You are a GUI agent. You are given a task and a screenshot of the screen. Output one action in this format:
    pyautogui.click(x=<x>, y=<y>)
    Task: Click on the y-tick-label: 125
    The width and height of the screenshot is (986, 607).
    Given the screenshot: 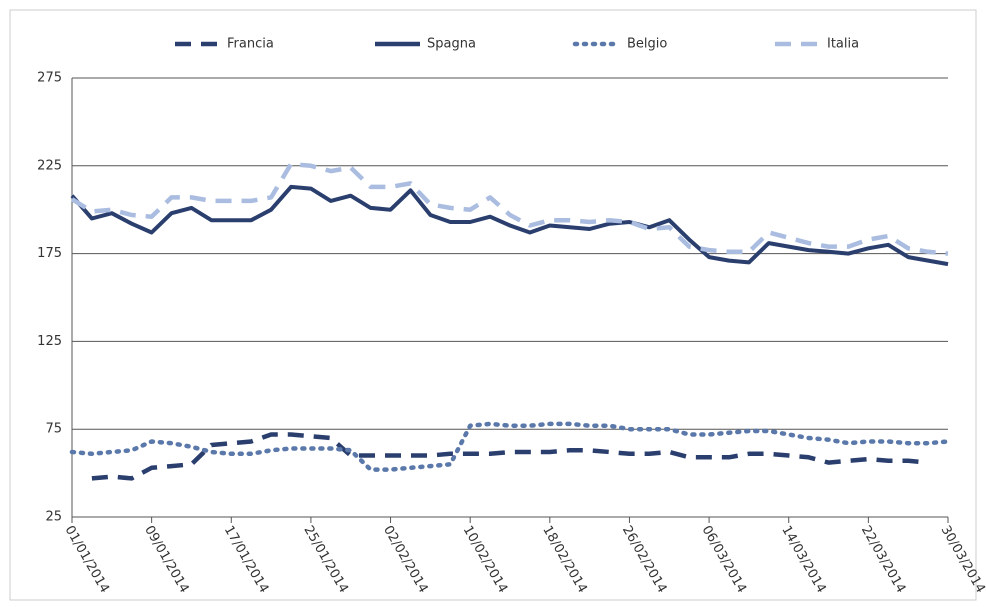 What is the action you would take?
    pyautogui.click(x=49, y=341)
    